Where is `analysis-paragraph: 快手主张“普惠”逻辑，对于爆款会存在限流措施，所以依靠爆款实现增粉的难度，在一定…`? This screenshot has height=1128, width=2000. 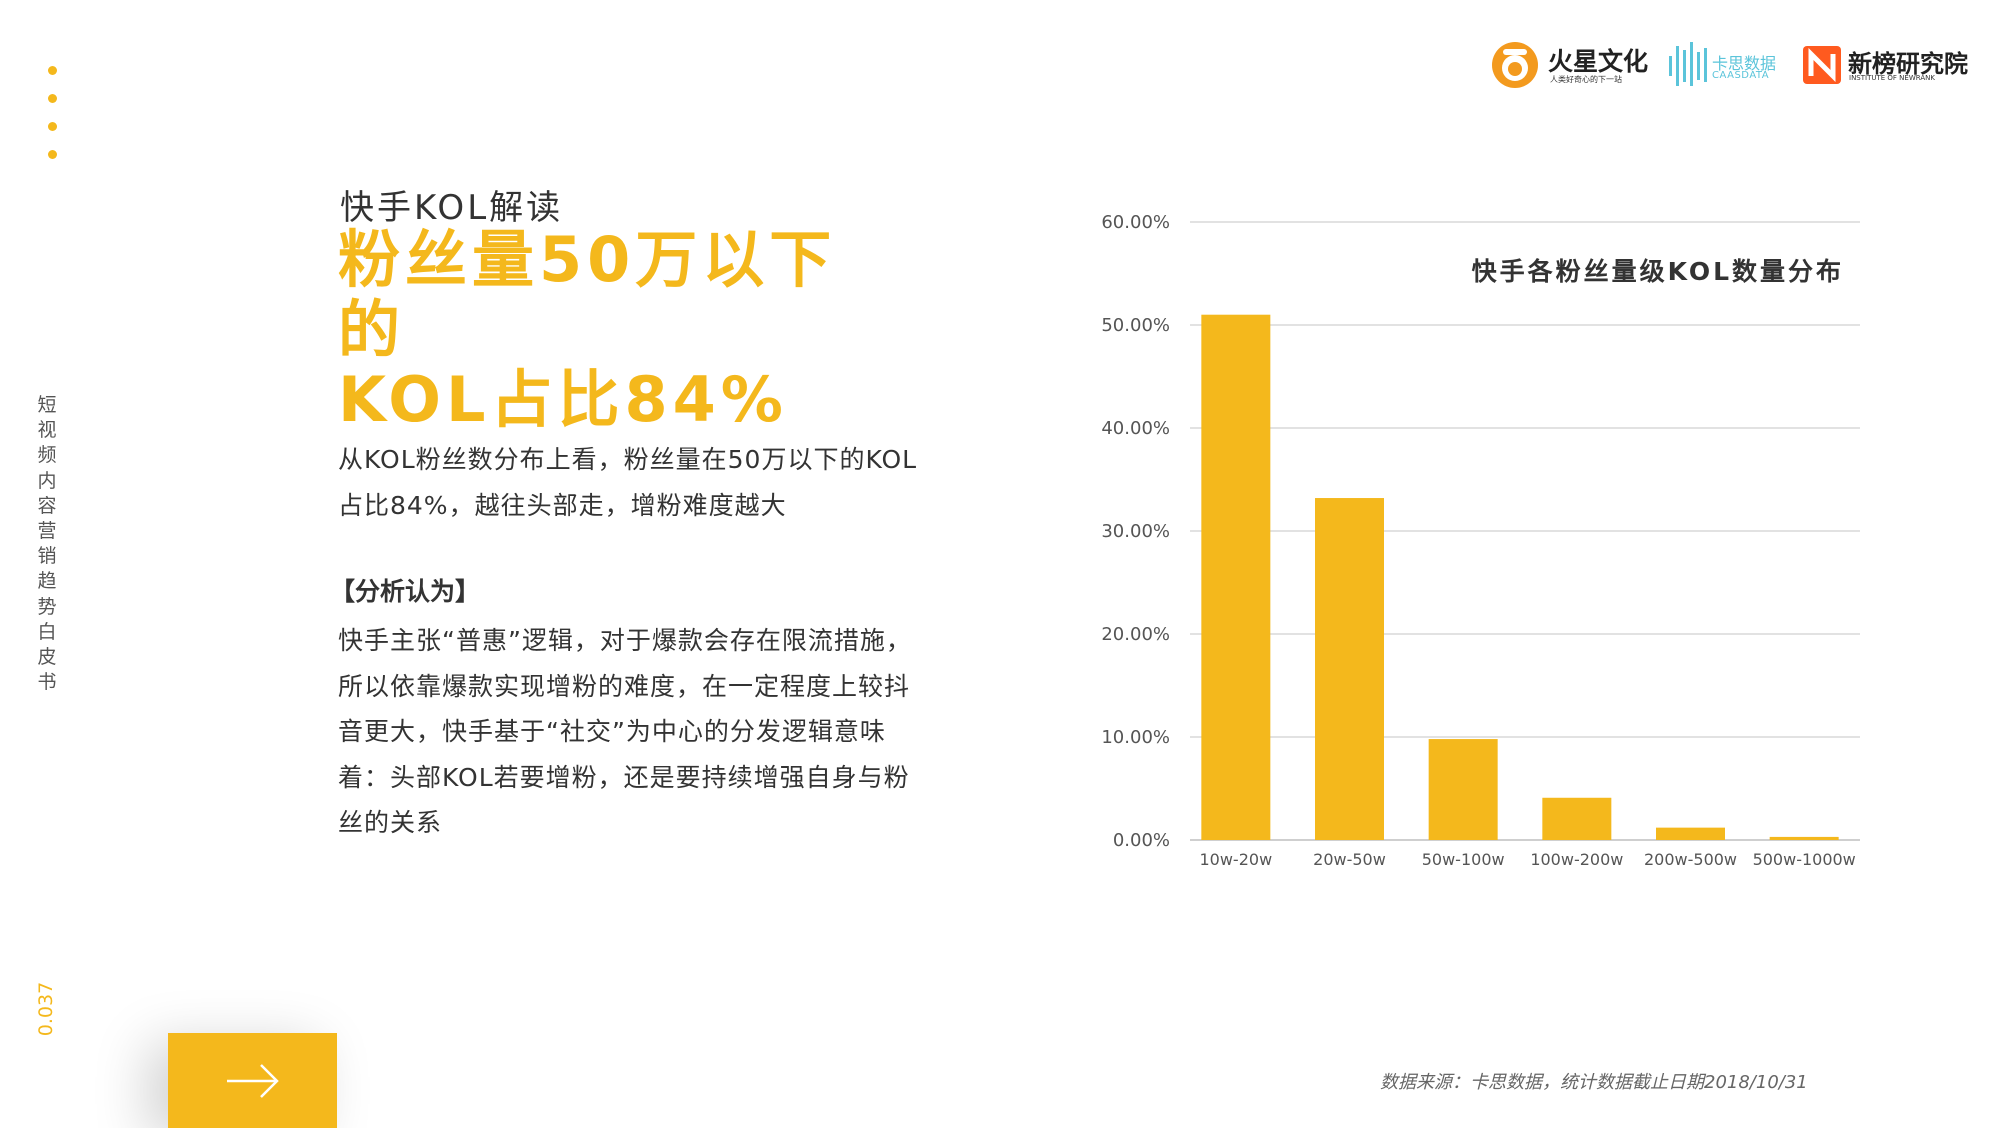
analysis-paragraph: 快手主张“普惠”逻辑，对于爆款会存在限流措施，所以依靠爆款实现增粉的难度，在一定… is located at coordinates (625, 731).